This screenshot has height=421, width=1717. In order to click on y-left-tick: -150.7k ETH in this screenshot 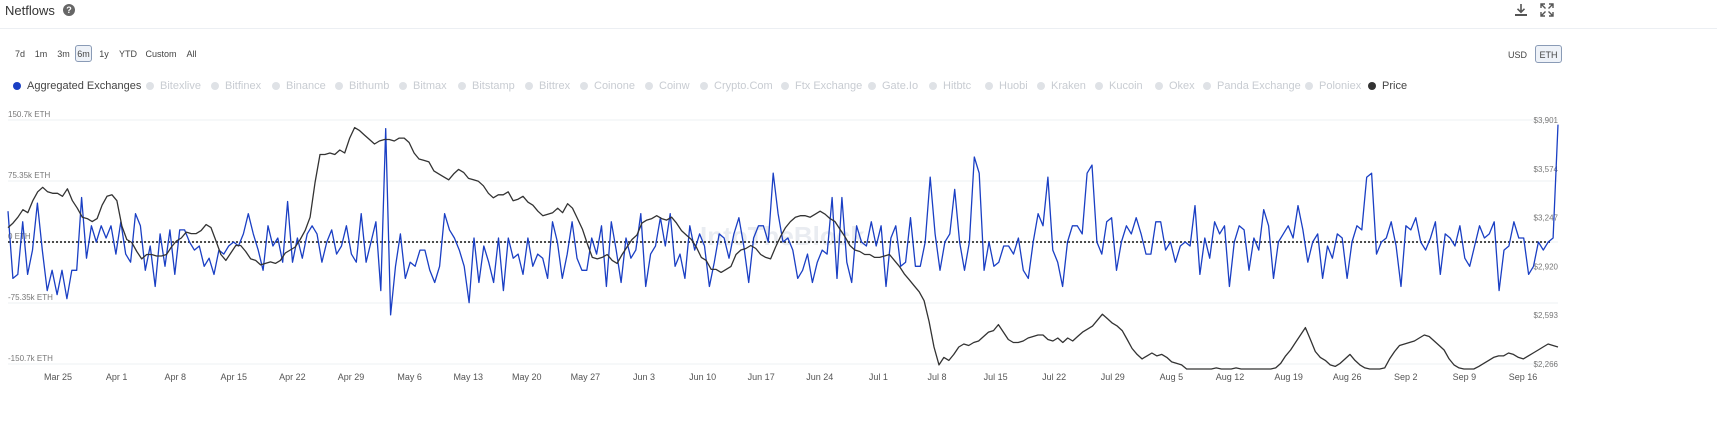, I will do `click(30, 358)`.